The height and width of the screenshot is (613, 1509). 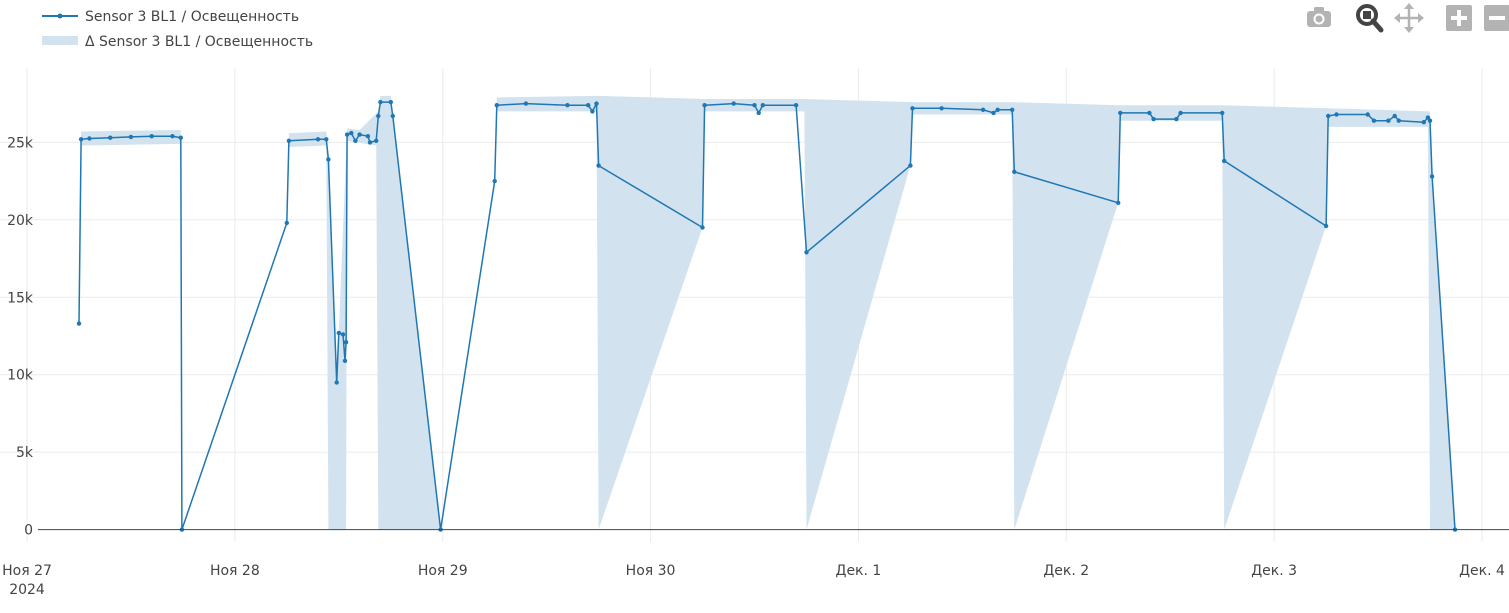 I want to click on x-tick-label: Ноя 27, so click(x=27, y=571).